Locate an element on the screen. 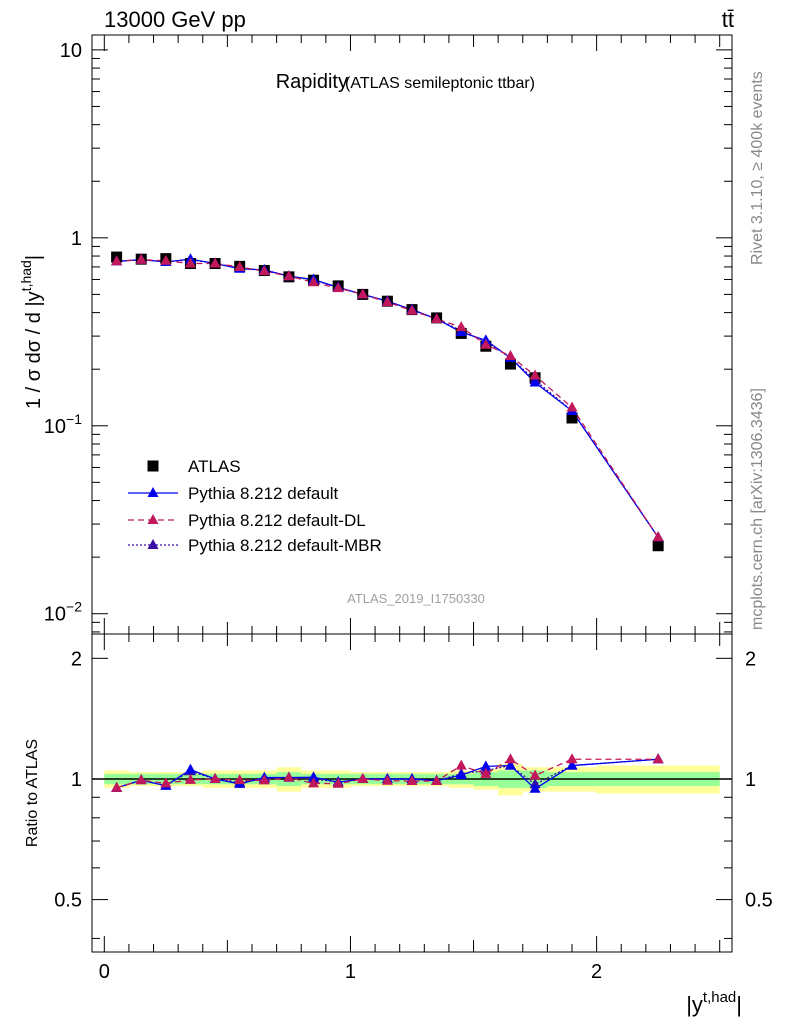 The height and width of the screenshot is (1024, 786). legend-marker-atlas is located at coordinates (153, 466).